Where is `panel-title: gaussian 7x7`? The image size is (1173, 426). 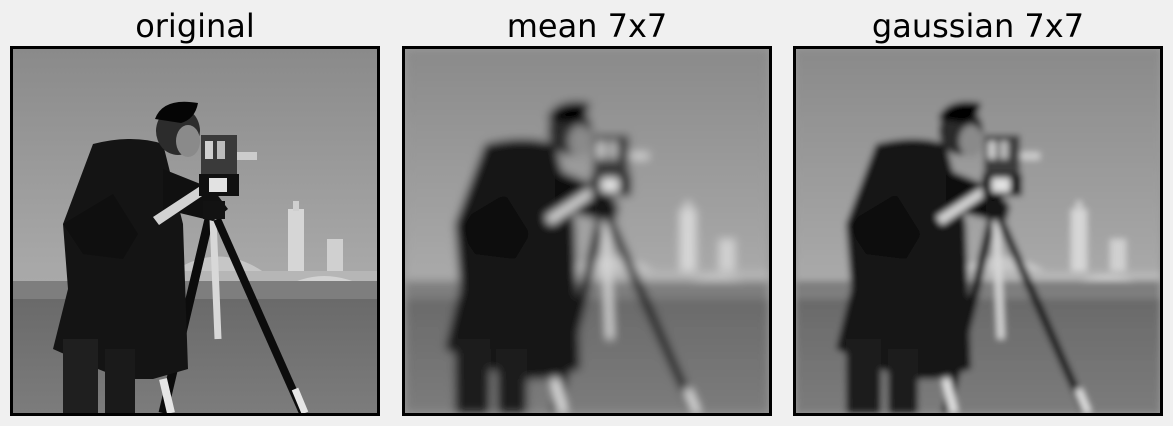 panel-title: gaussian 7x7 is located at coordinates (978, 26).